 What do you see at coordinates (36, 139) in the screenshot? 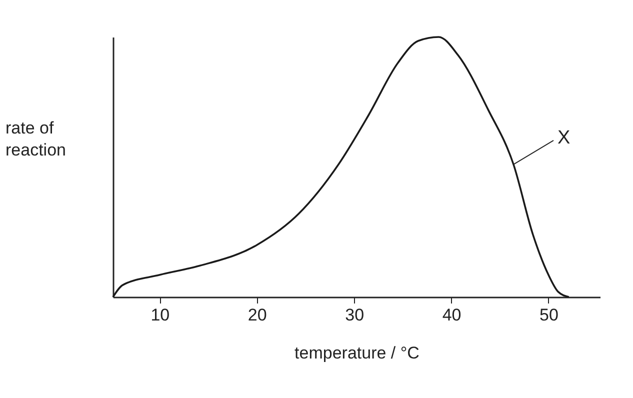
I see `y-axis-title: rate of reaction` at bounding box center [36, 139].